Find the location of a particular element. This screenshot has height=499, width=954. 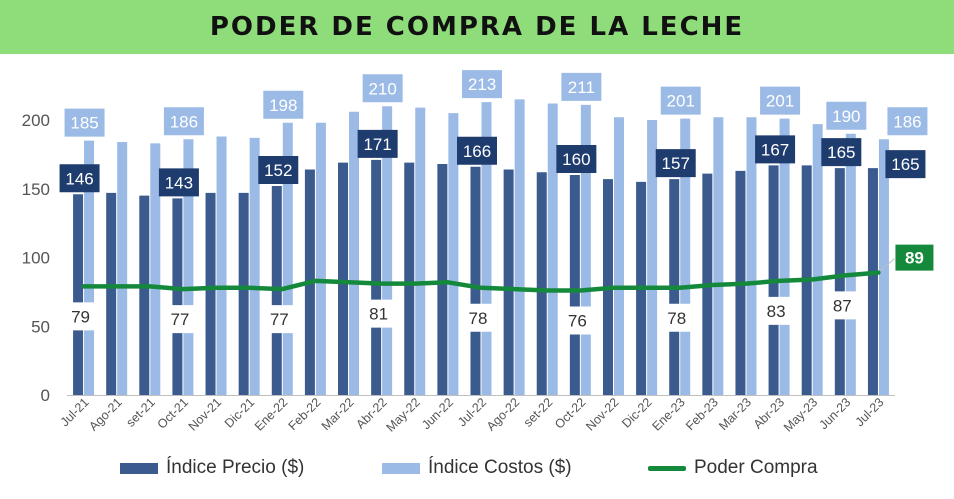

data-label-poder: 83 is located at coordinates (776, 311).